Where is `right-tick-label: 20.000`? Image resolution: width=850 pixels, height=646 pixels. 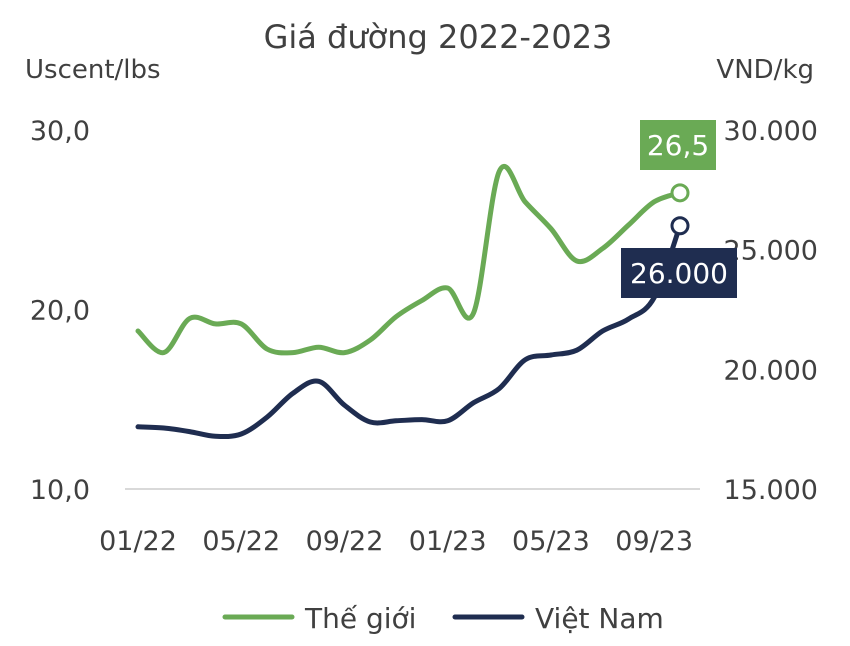
right-tick-label: 20.000 is located at coordinates (771, 370).